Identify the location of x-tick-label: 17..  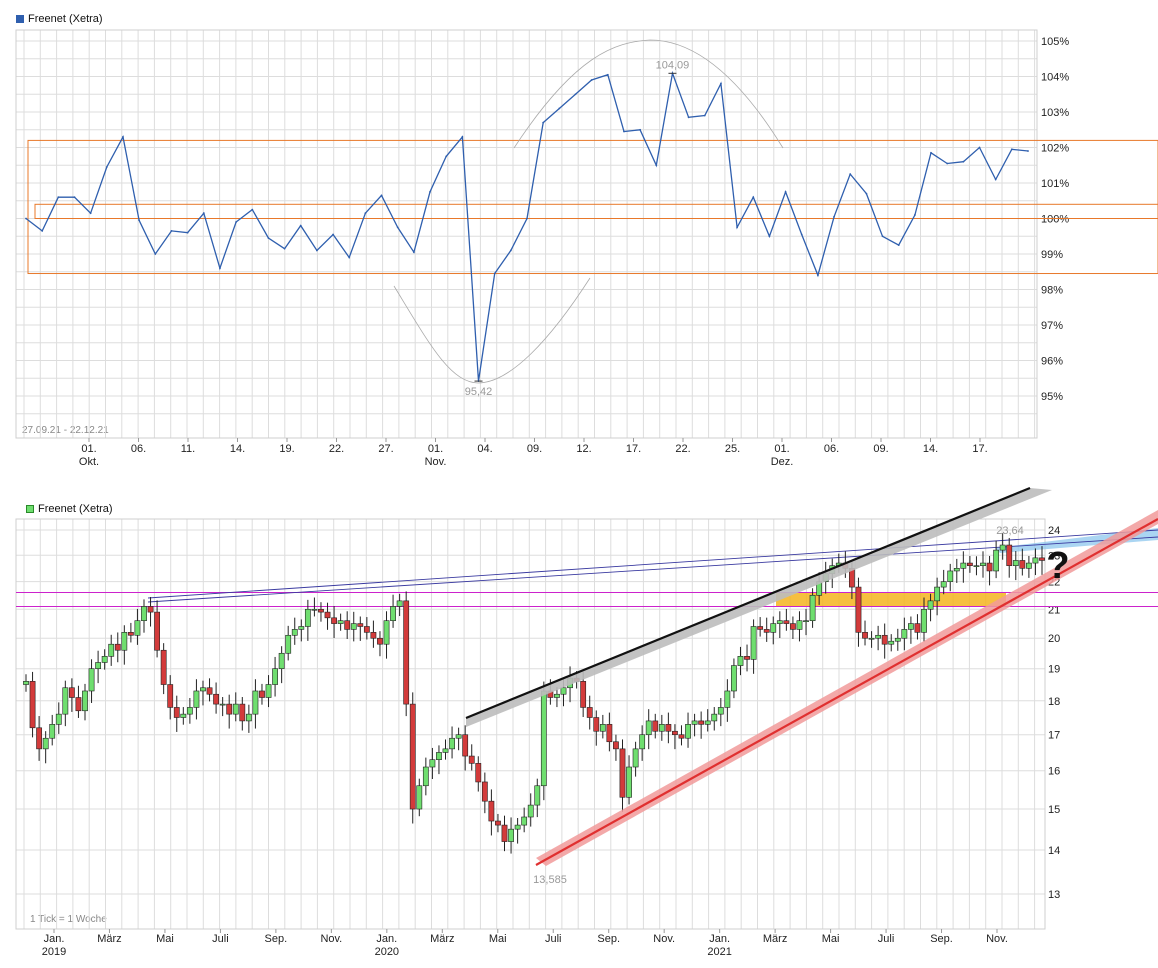
(633, 449).